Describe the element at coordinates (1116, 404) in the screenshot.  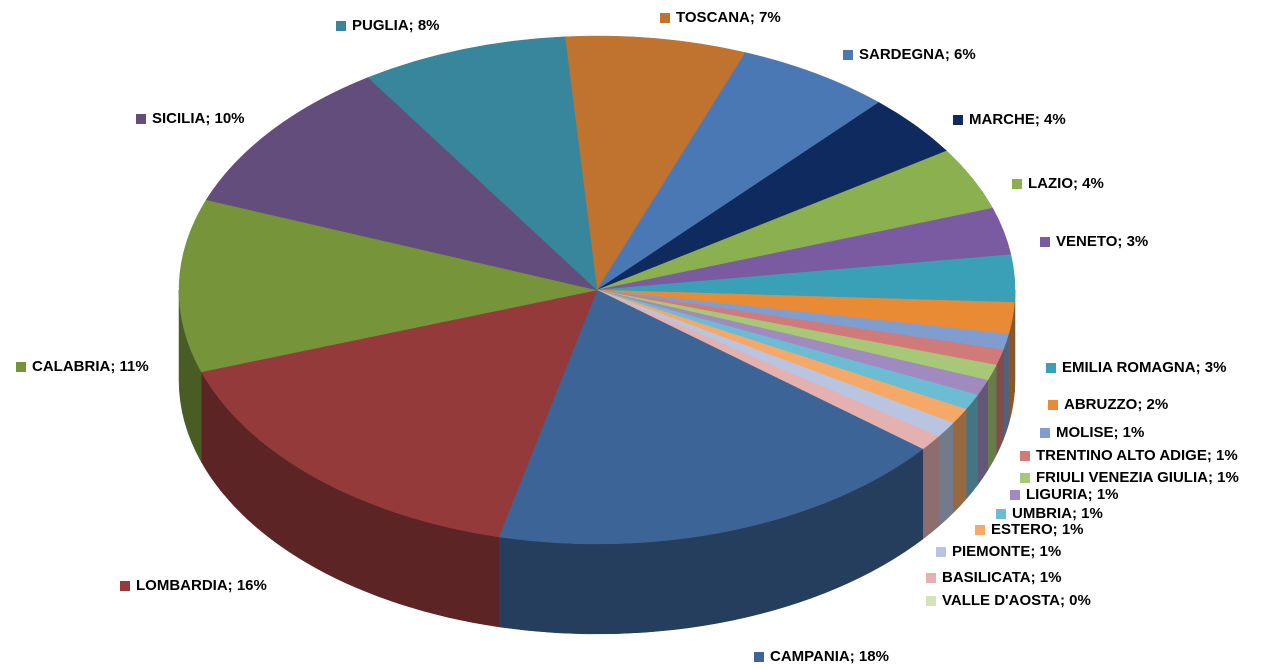
I see `data-label: ABRUZZO; 2%` at that location.